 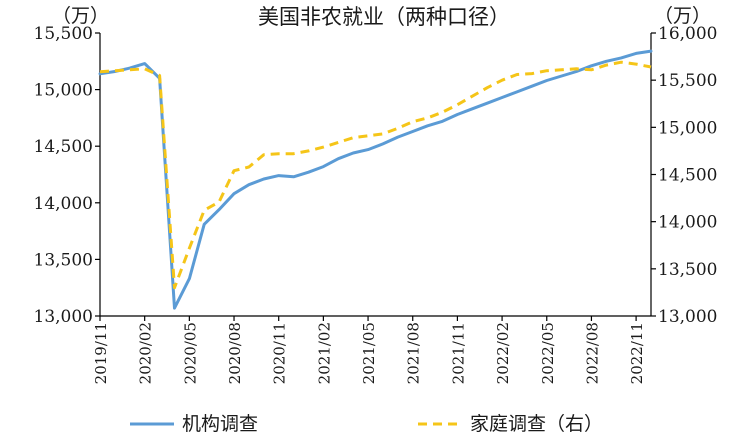 I want to click on right-tick-label: 13,000, so click(x=687, y=317).